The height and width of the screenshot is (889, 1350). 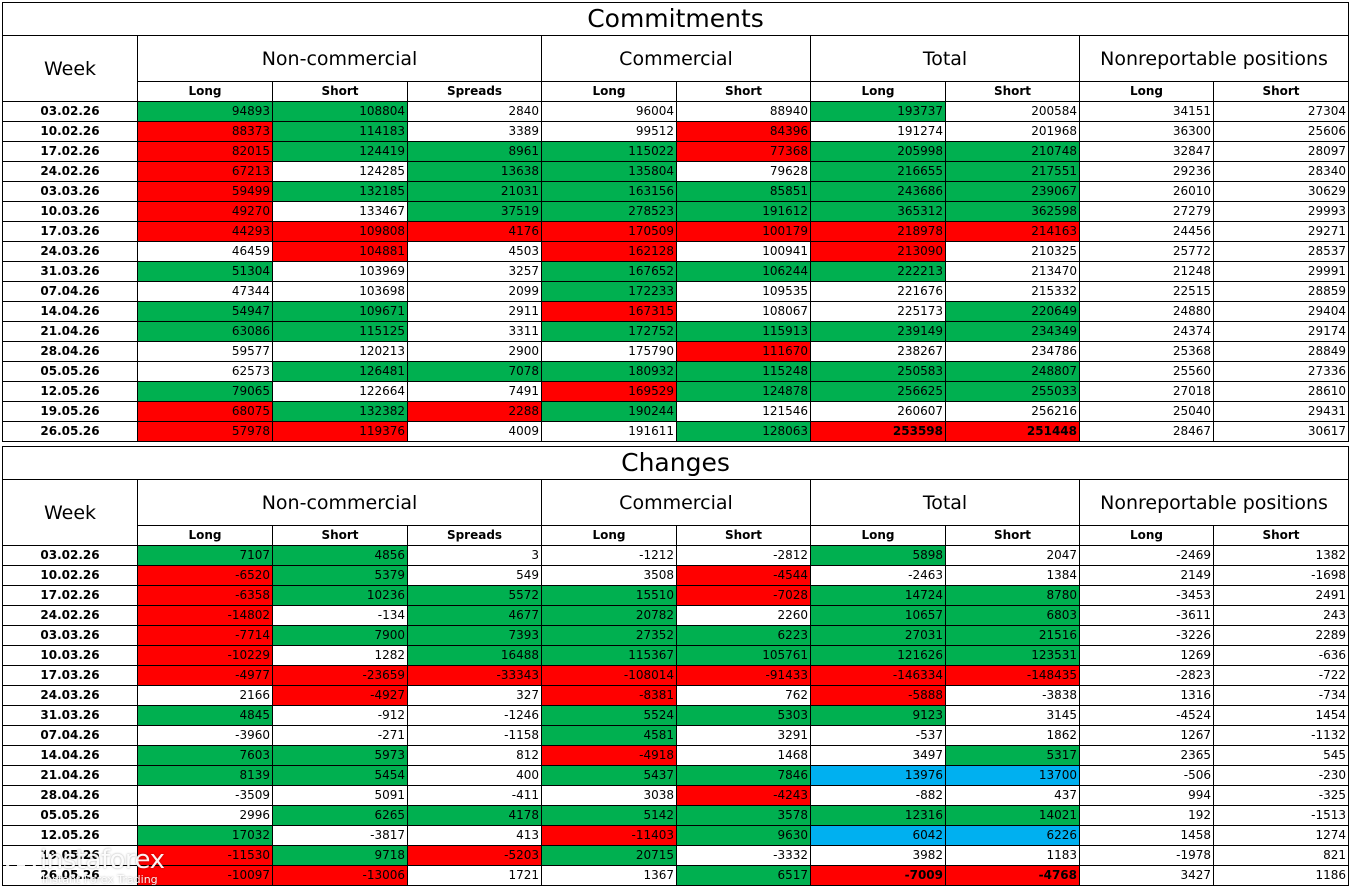 I want to click on table-cell: 13976, so click(x=878, y=775).